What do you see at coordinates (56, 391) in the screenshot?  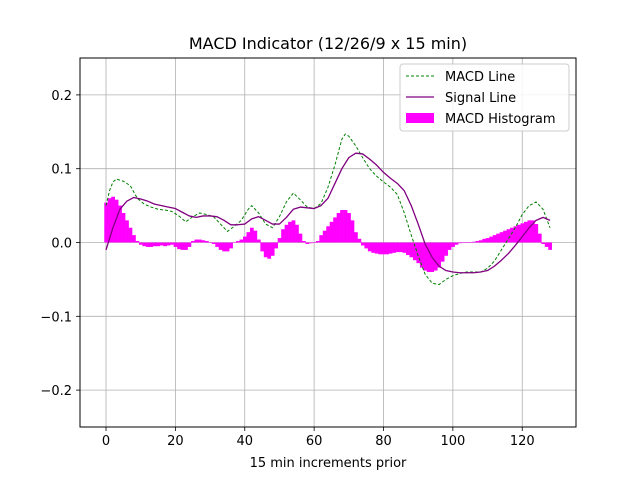 I see `y-tick-label: −0.2` at bounding box center [56, 391].